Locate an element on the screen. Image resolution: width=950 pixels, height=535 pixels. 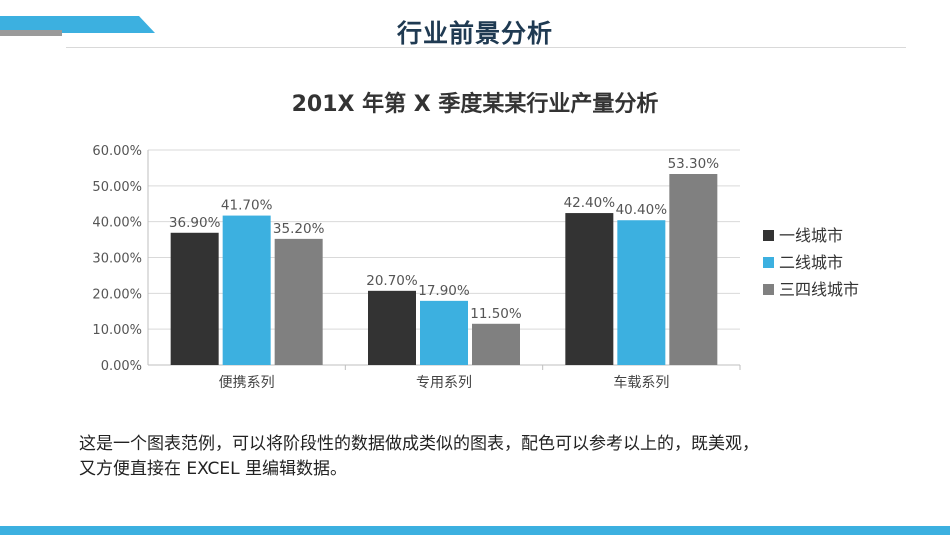
data-label: 40.40% is located at coordinates (642, 210).